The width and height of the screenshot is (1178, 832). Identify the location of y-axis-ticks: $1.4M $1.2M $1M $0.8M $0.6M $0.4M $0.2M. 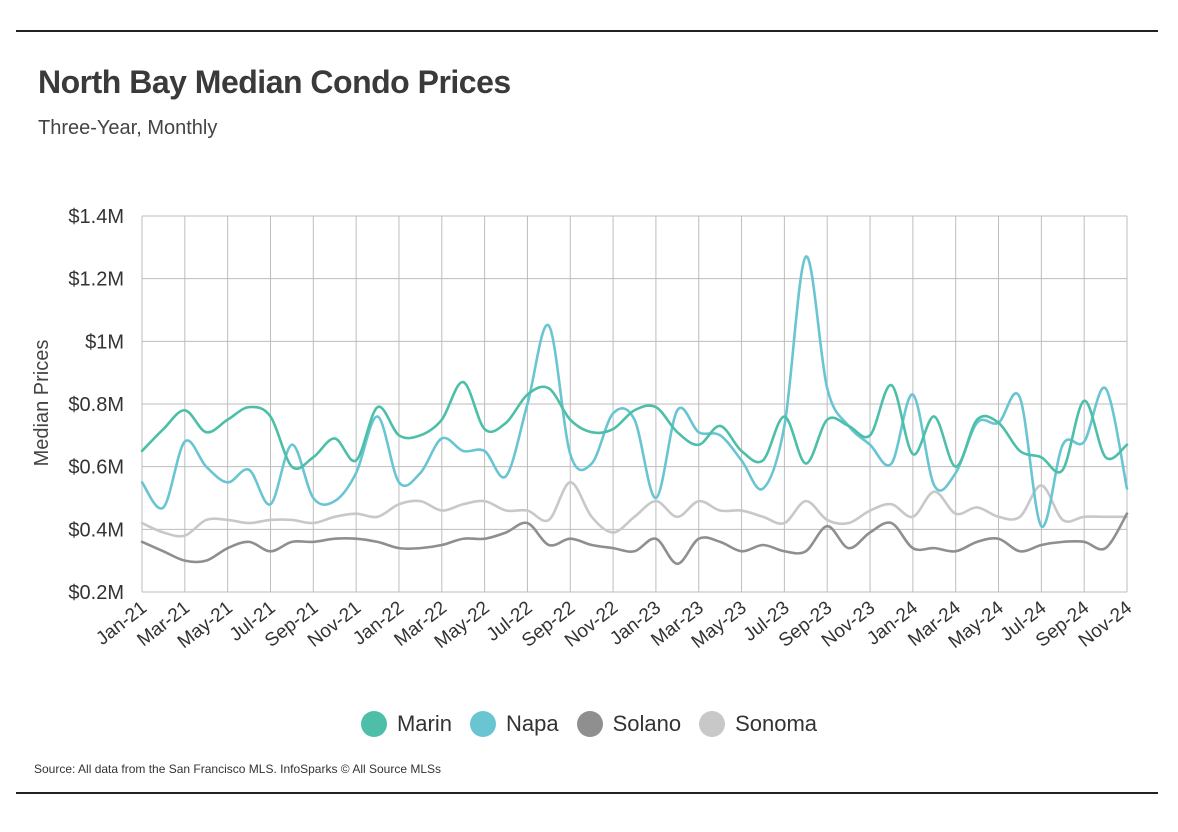
(96, 405).